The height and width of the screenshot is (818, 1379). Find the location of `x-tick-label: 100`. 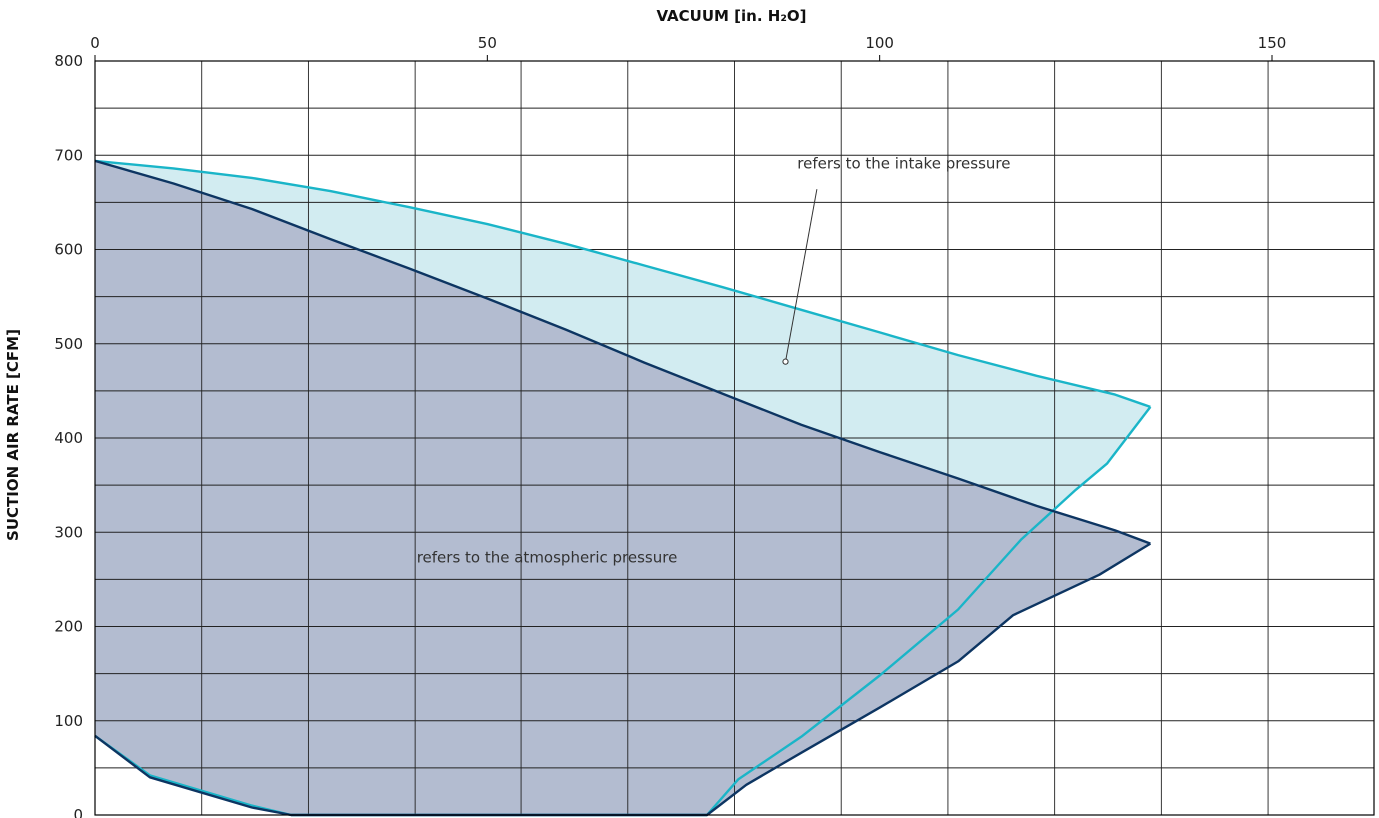

x-tick-label: 100 is located at coordinates (879, 43).